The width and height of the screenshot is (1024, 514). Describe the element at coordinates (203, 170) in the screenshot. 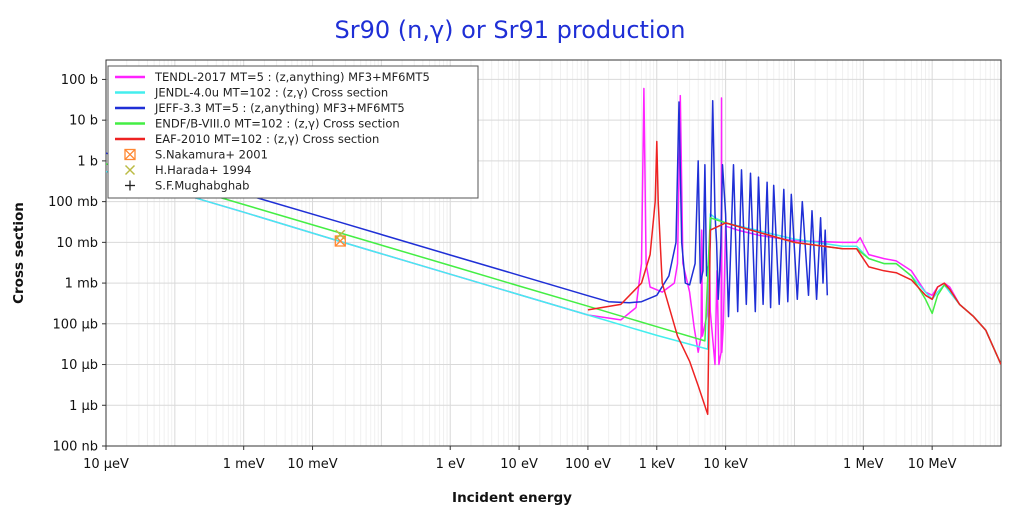

I see `legend-entry: H.Harada+ 1994` at that location.